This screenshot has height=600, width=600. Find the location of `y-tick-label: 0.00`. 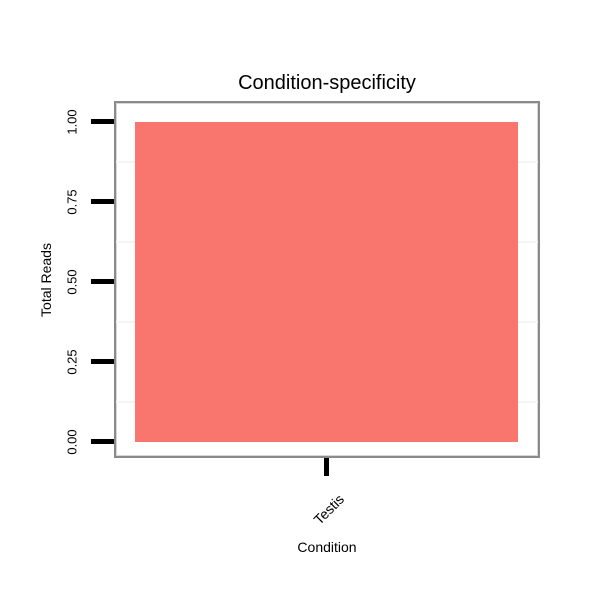

y-tick-label: 0.00 is located at coordinates (72, 442).